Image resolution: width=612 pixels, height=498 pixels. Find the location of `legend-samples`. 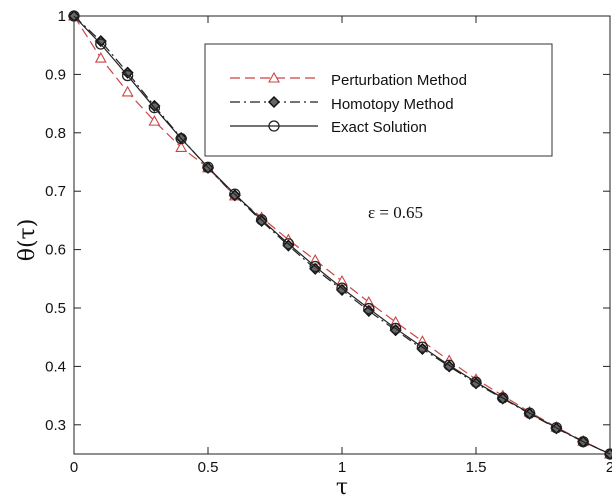

legend-samples is located at coordinates (274, 101).